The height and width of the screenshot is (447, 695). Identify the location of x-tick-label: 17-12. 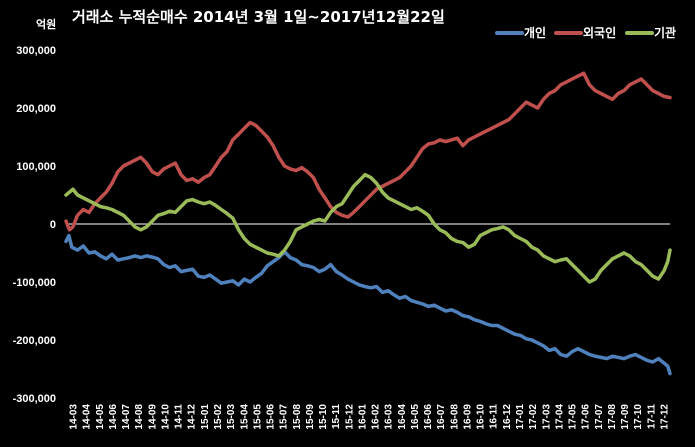
(664, 417).